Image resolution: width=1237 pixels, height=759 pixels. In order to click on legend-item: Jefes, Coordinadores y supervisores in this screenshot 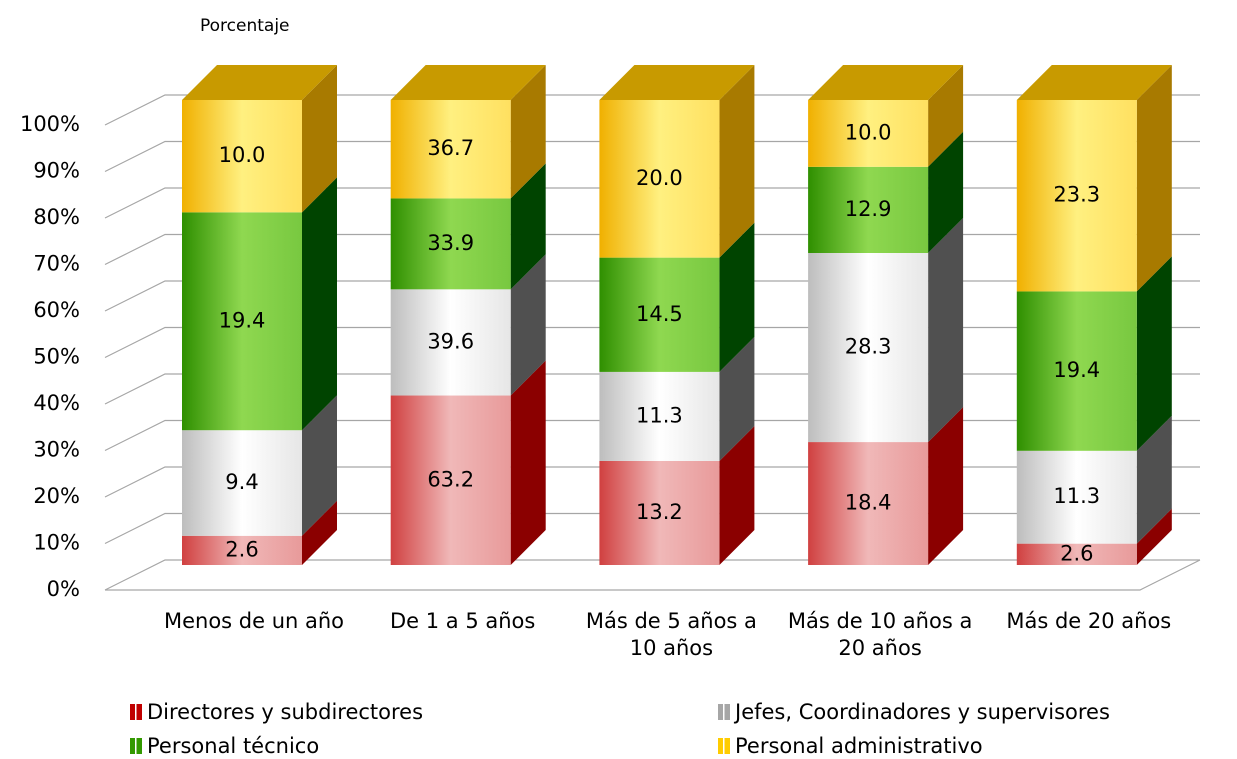, I will do `click(914, 712)`.